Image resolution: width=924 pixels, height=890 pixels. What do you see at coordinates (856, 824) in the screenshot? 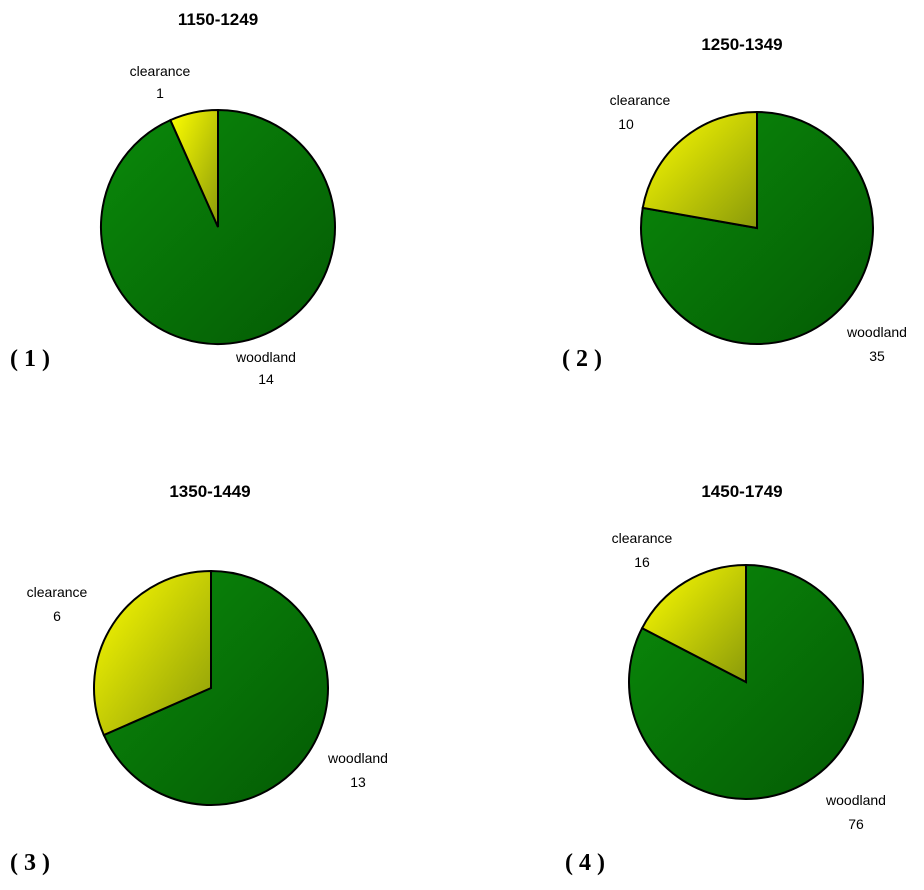
I see `slice-value-label: 76` at bounding box center [856, 824].